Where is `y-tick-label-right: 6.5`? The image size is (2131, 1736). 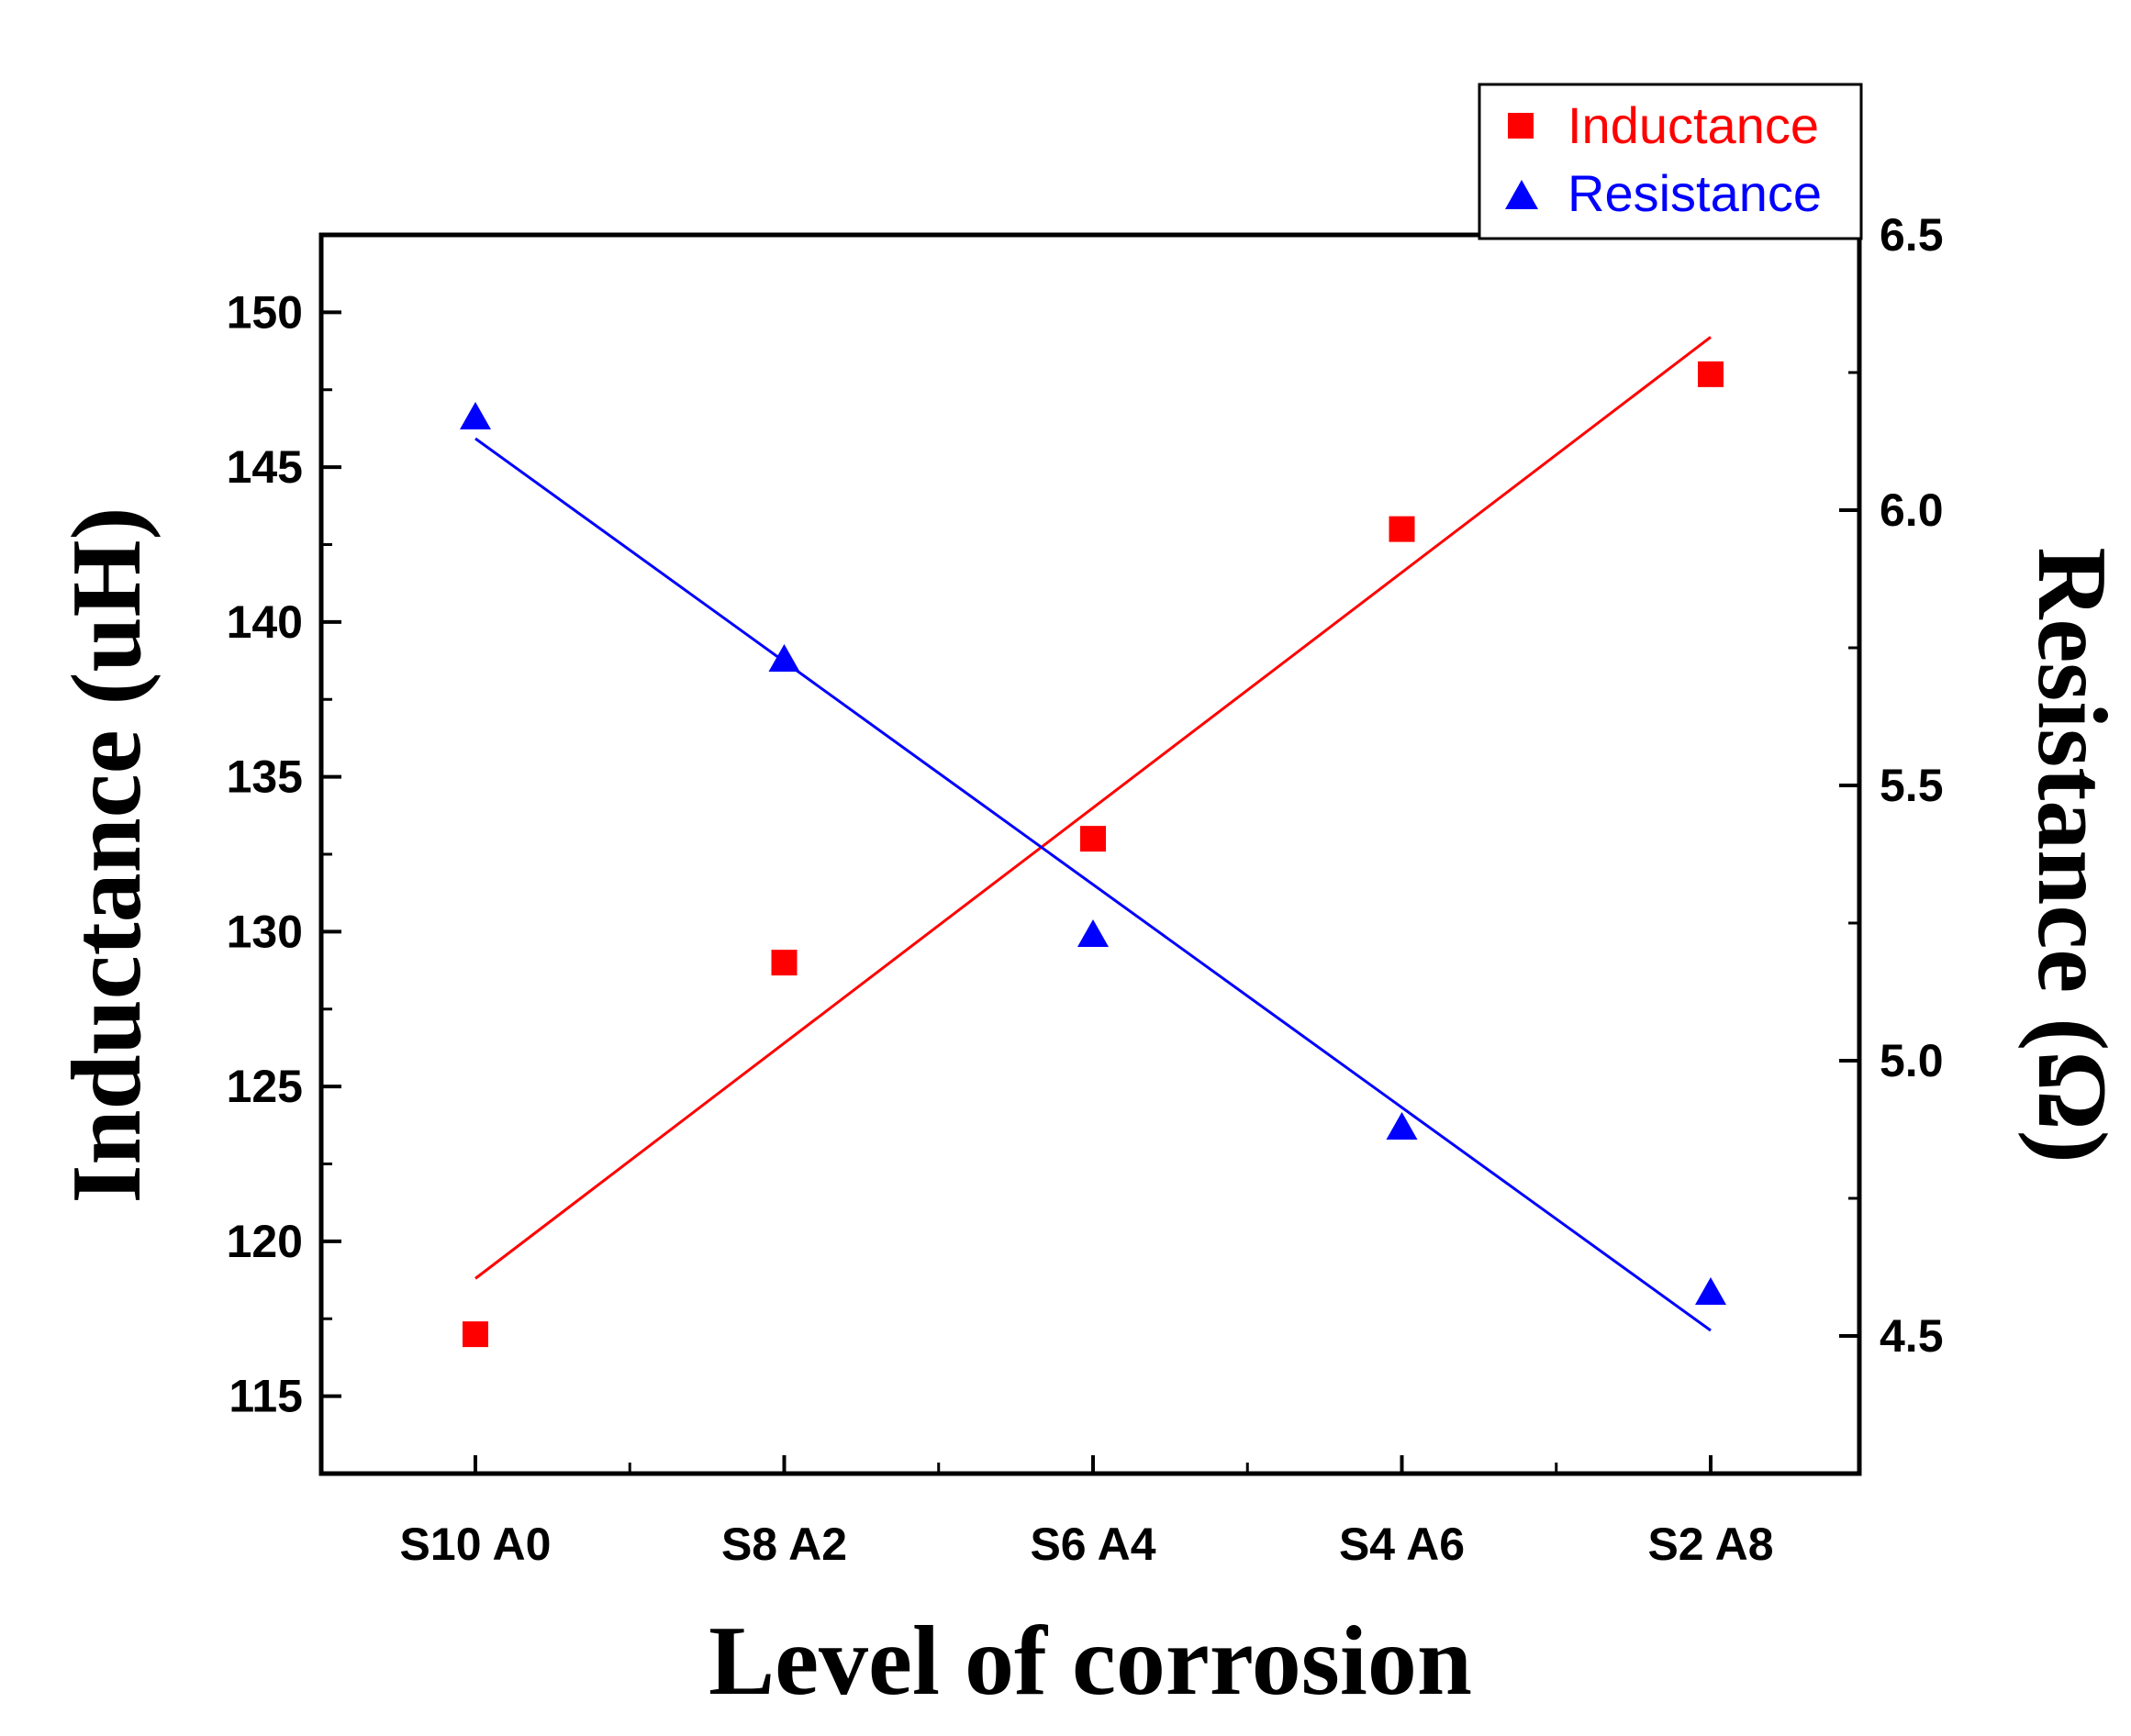 y-tick-label-right: 6.5 is located at coordinates (1912, 235).